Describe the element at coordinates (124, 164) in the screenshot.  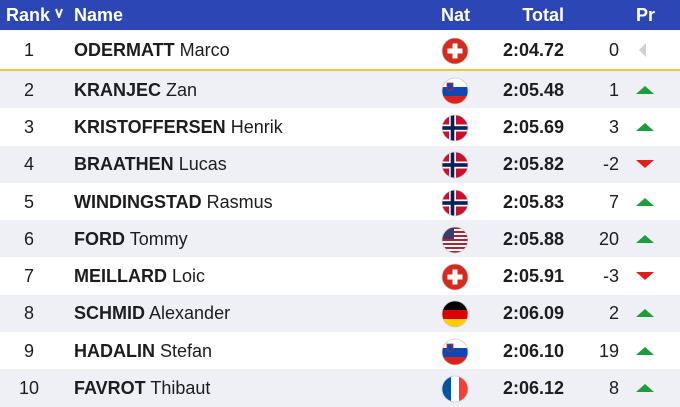
I see `surname: BRAATHEN` at that location.